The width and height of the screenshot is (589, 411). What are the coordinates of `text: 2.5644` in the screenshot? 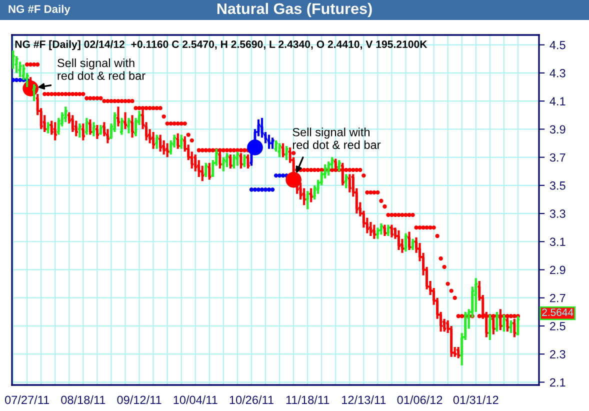 It's located at (558, 312).